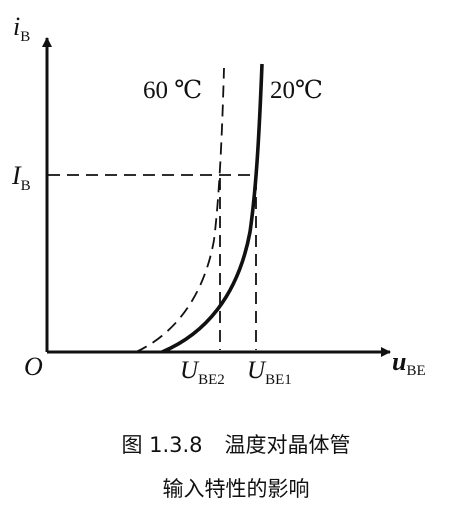 This screenshot has width=462, height=508. I want to click on ib-label: IB, so click(21, 177).